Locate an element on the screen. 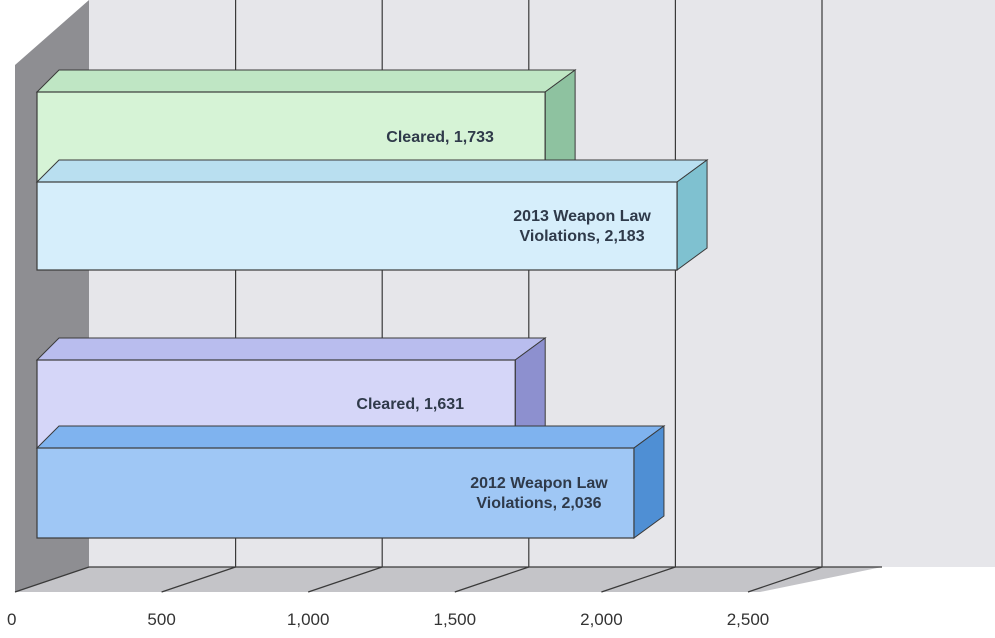 Image resolution: width=995 pixels, height=638 pixels. floor is located at coordinates (448, 579).